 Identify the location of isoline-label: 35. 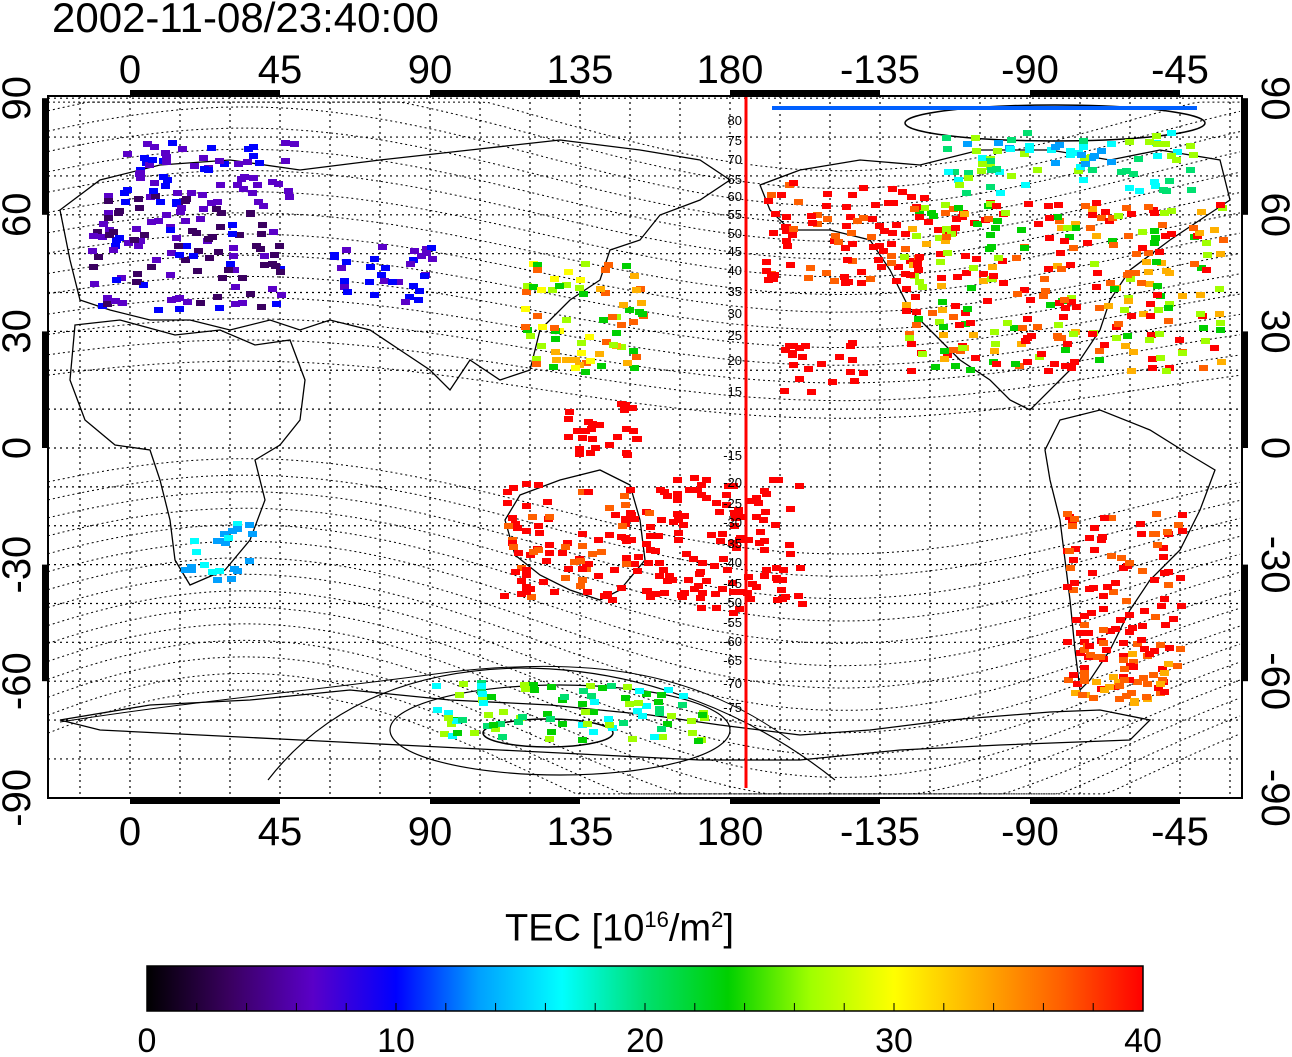
(735, 291).